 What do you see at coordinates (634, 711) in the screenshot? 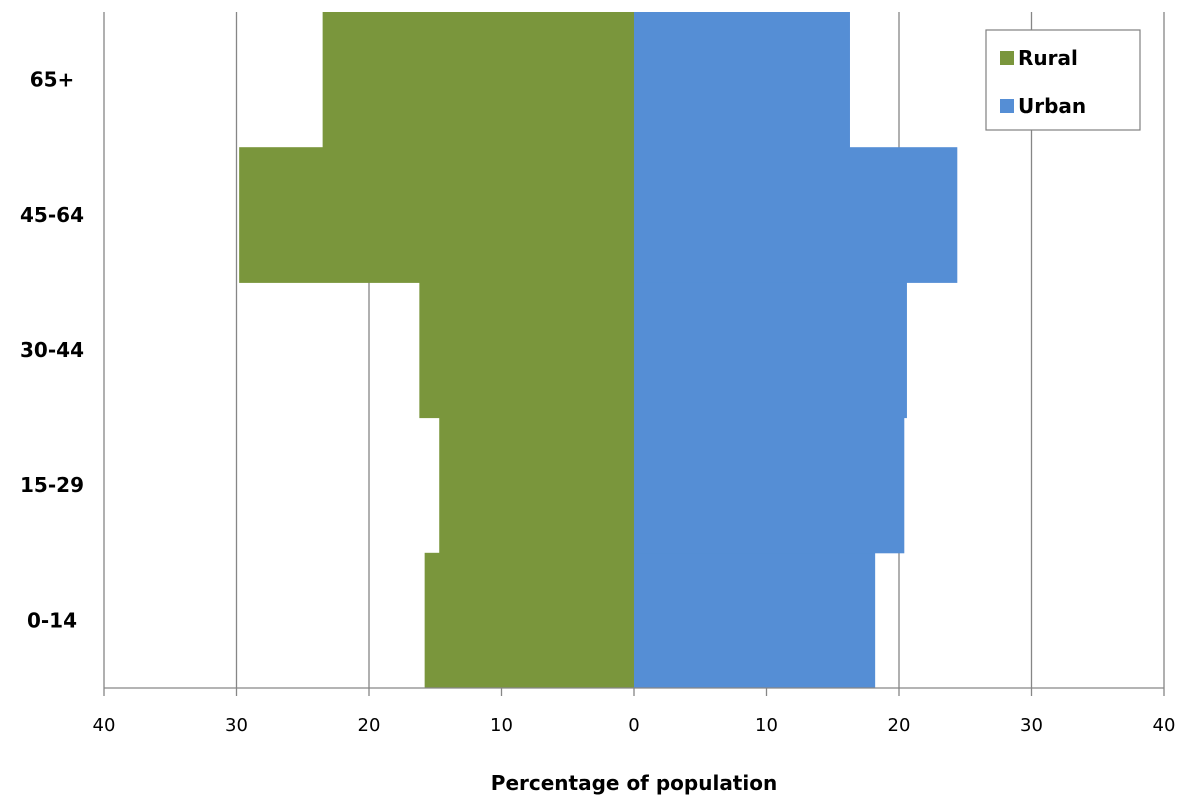
I see `x-axis: 40 30 20 10 0 10 20 30 40` at bounding box center [634, 711].